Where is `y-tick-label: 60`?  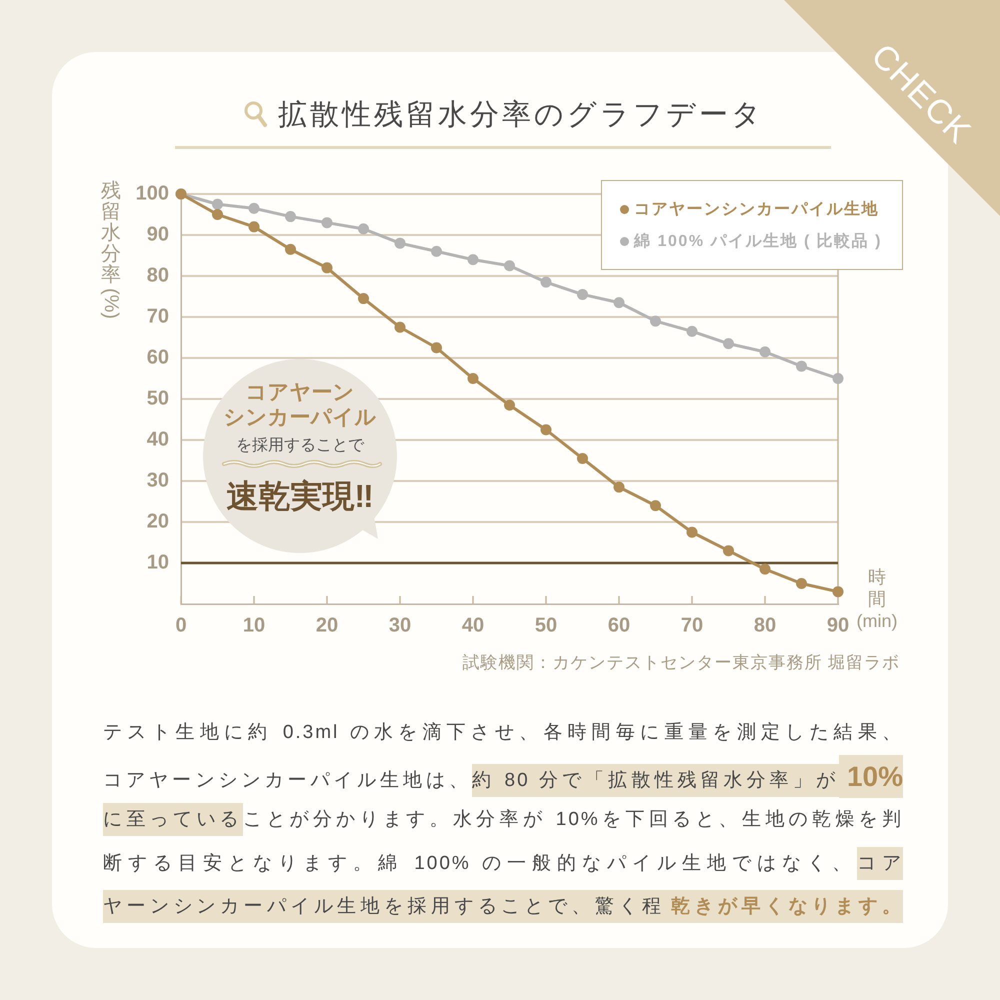 y-tick-label: 60 is located at coordinates (157, 357).